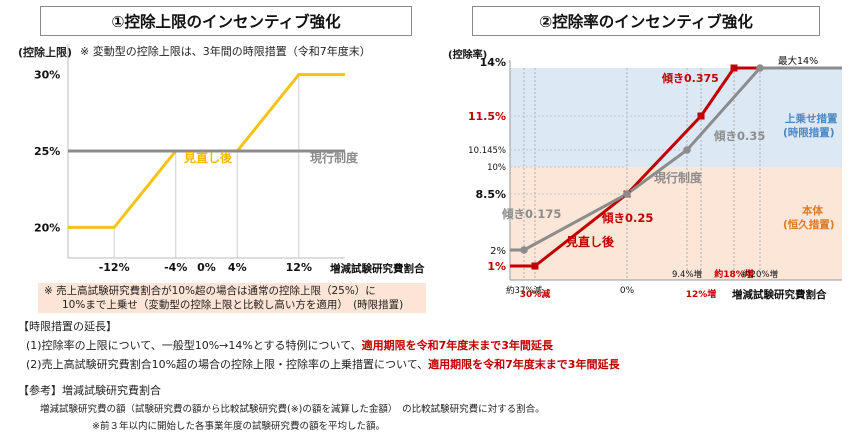  I want to click on band-bottom-label-1: 本体, so click(812, 210).